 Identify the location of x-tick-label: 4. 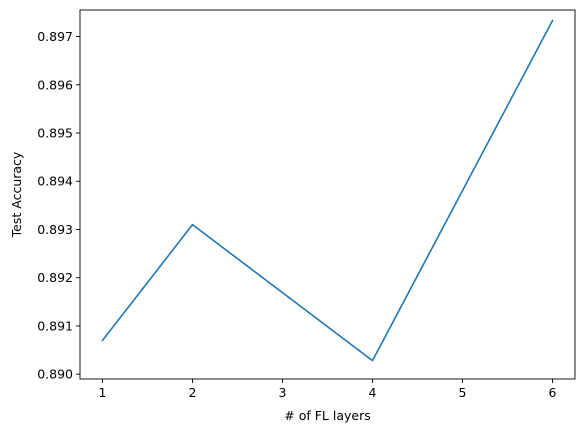
(373, 392).